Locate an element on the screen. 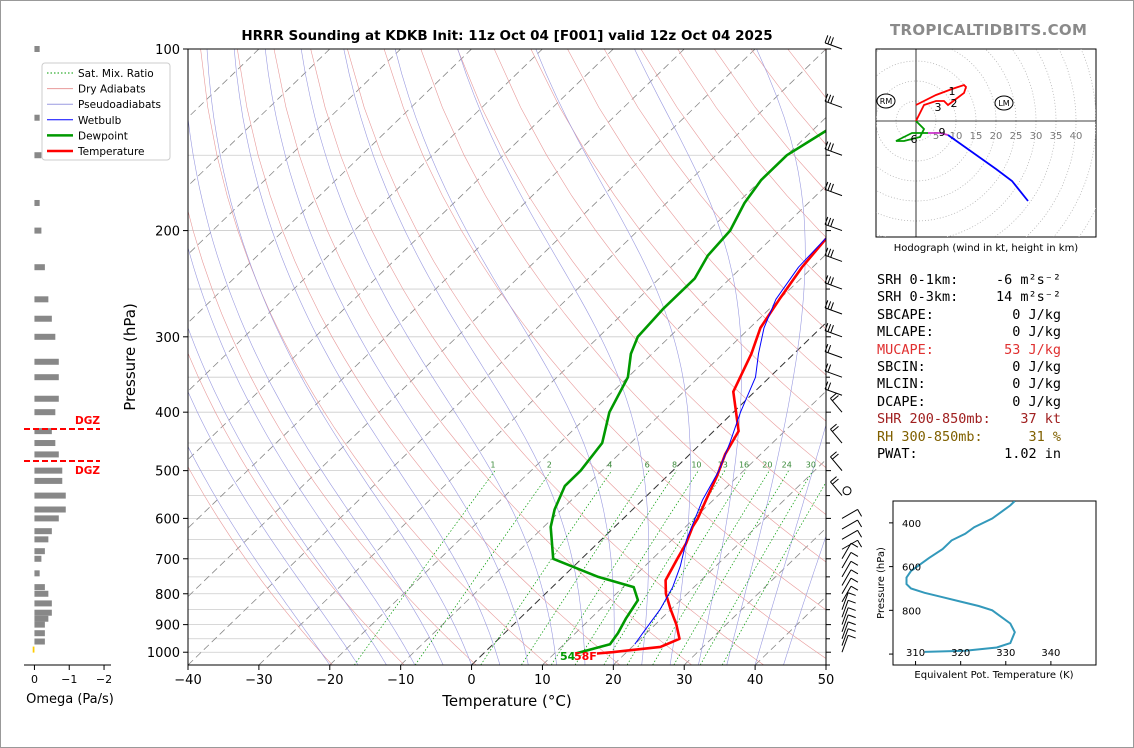 Image resolution: width=1134 pixels, height=748 pixels. legend-item: Temperature is located at coordinates (111, 152).